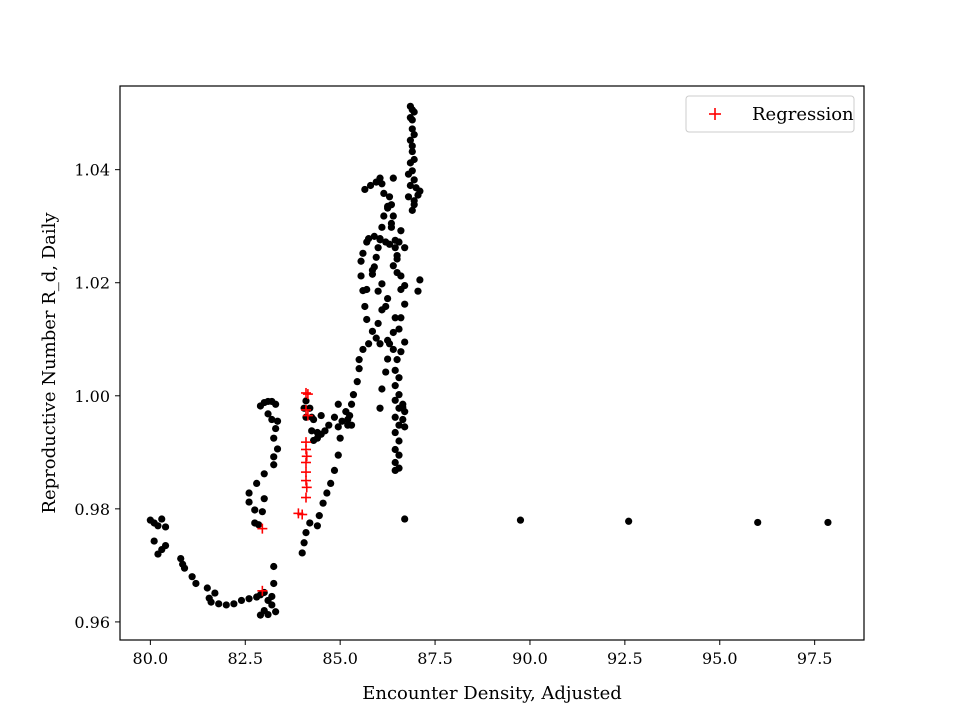  What do you see at coordinates (715, 114) in the screenshot?
I see `legend-marker-regression` at bounding box center [715, 114].